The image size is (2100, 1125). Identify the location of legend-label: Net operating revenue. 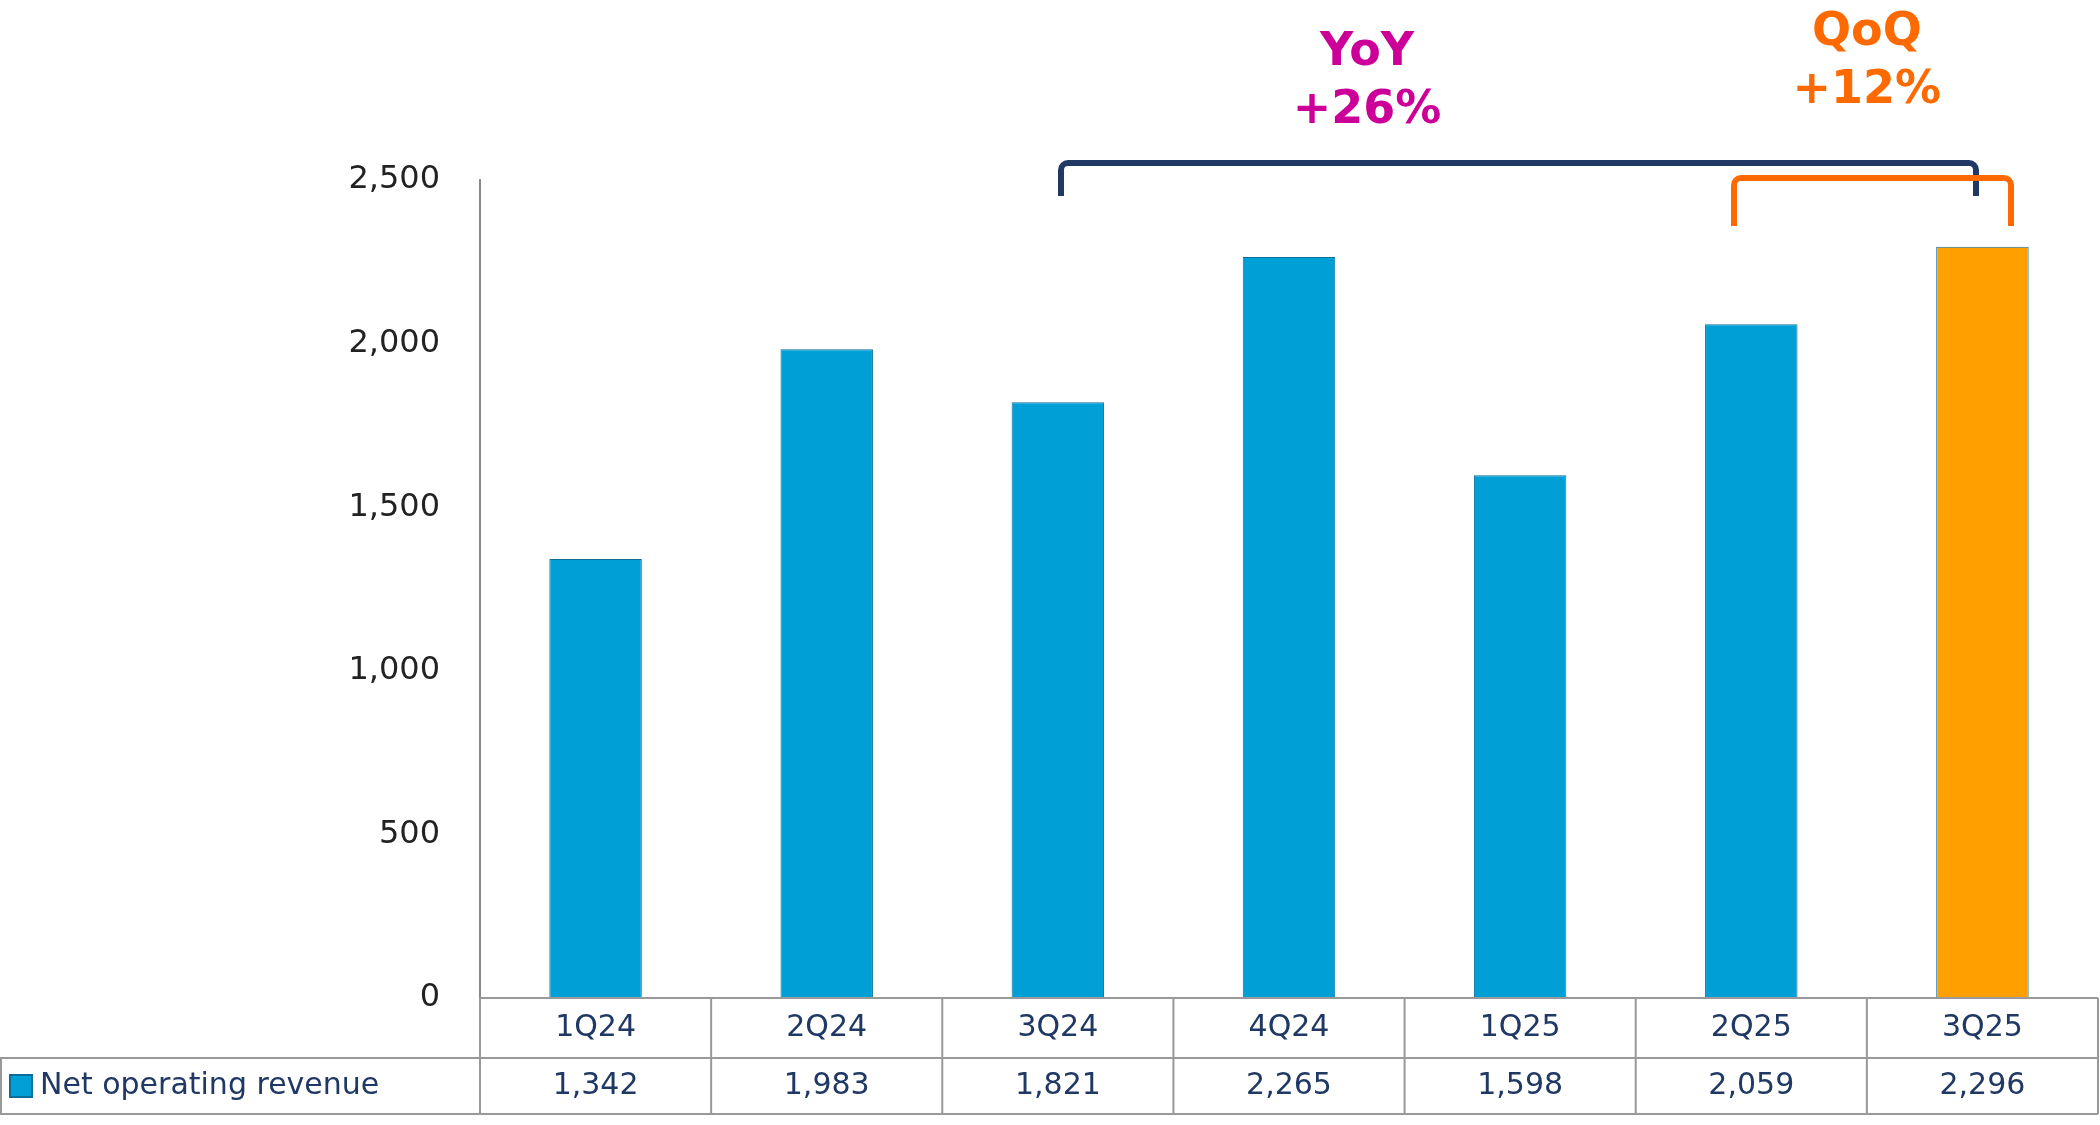
(210, 1083).